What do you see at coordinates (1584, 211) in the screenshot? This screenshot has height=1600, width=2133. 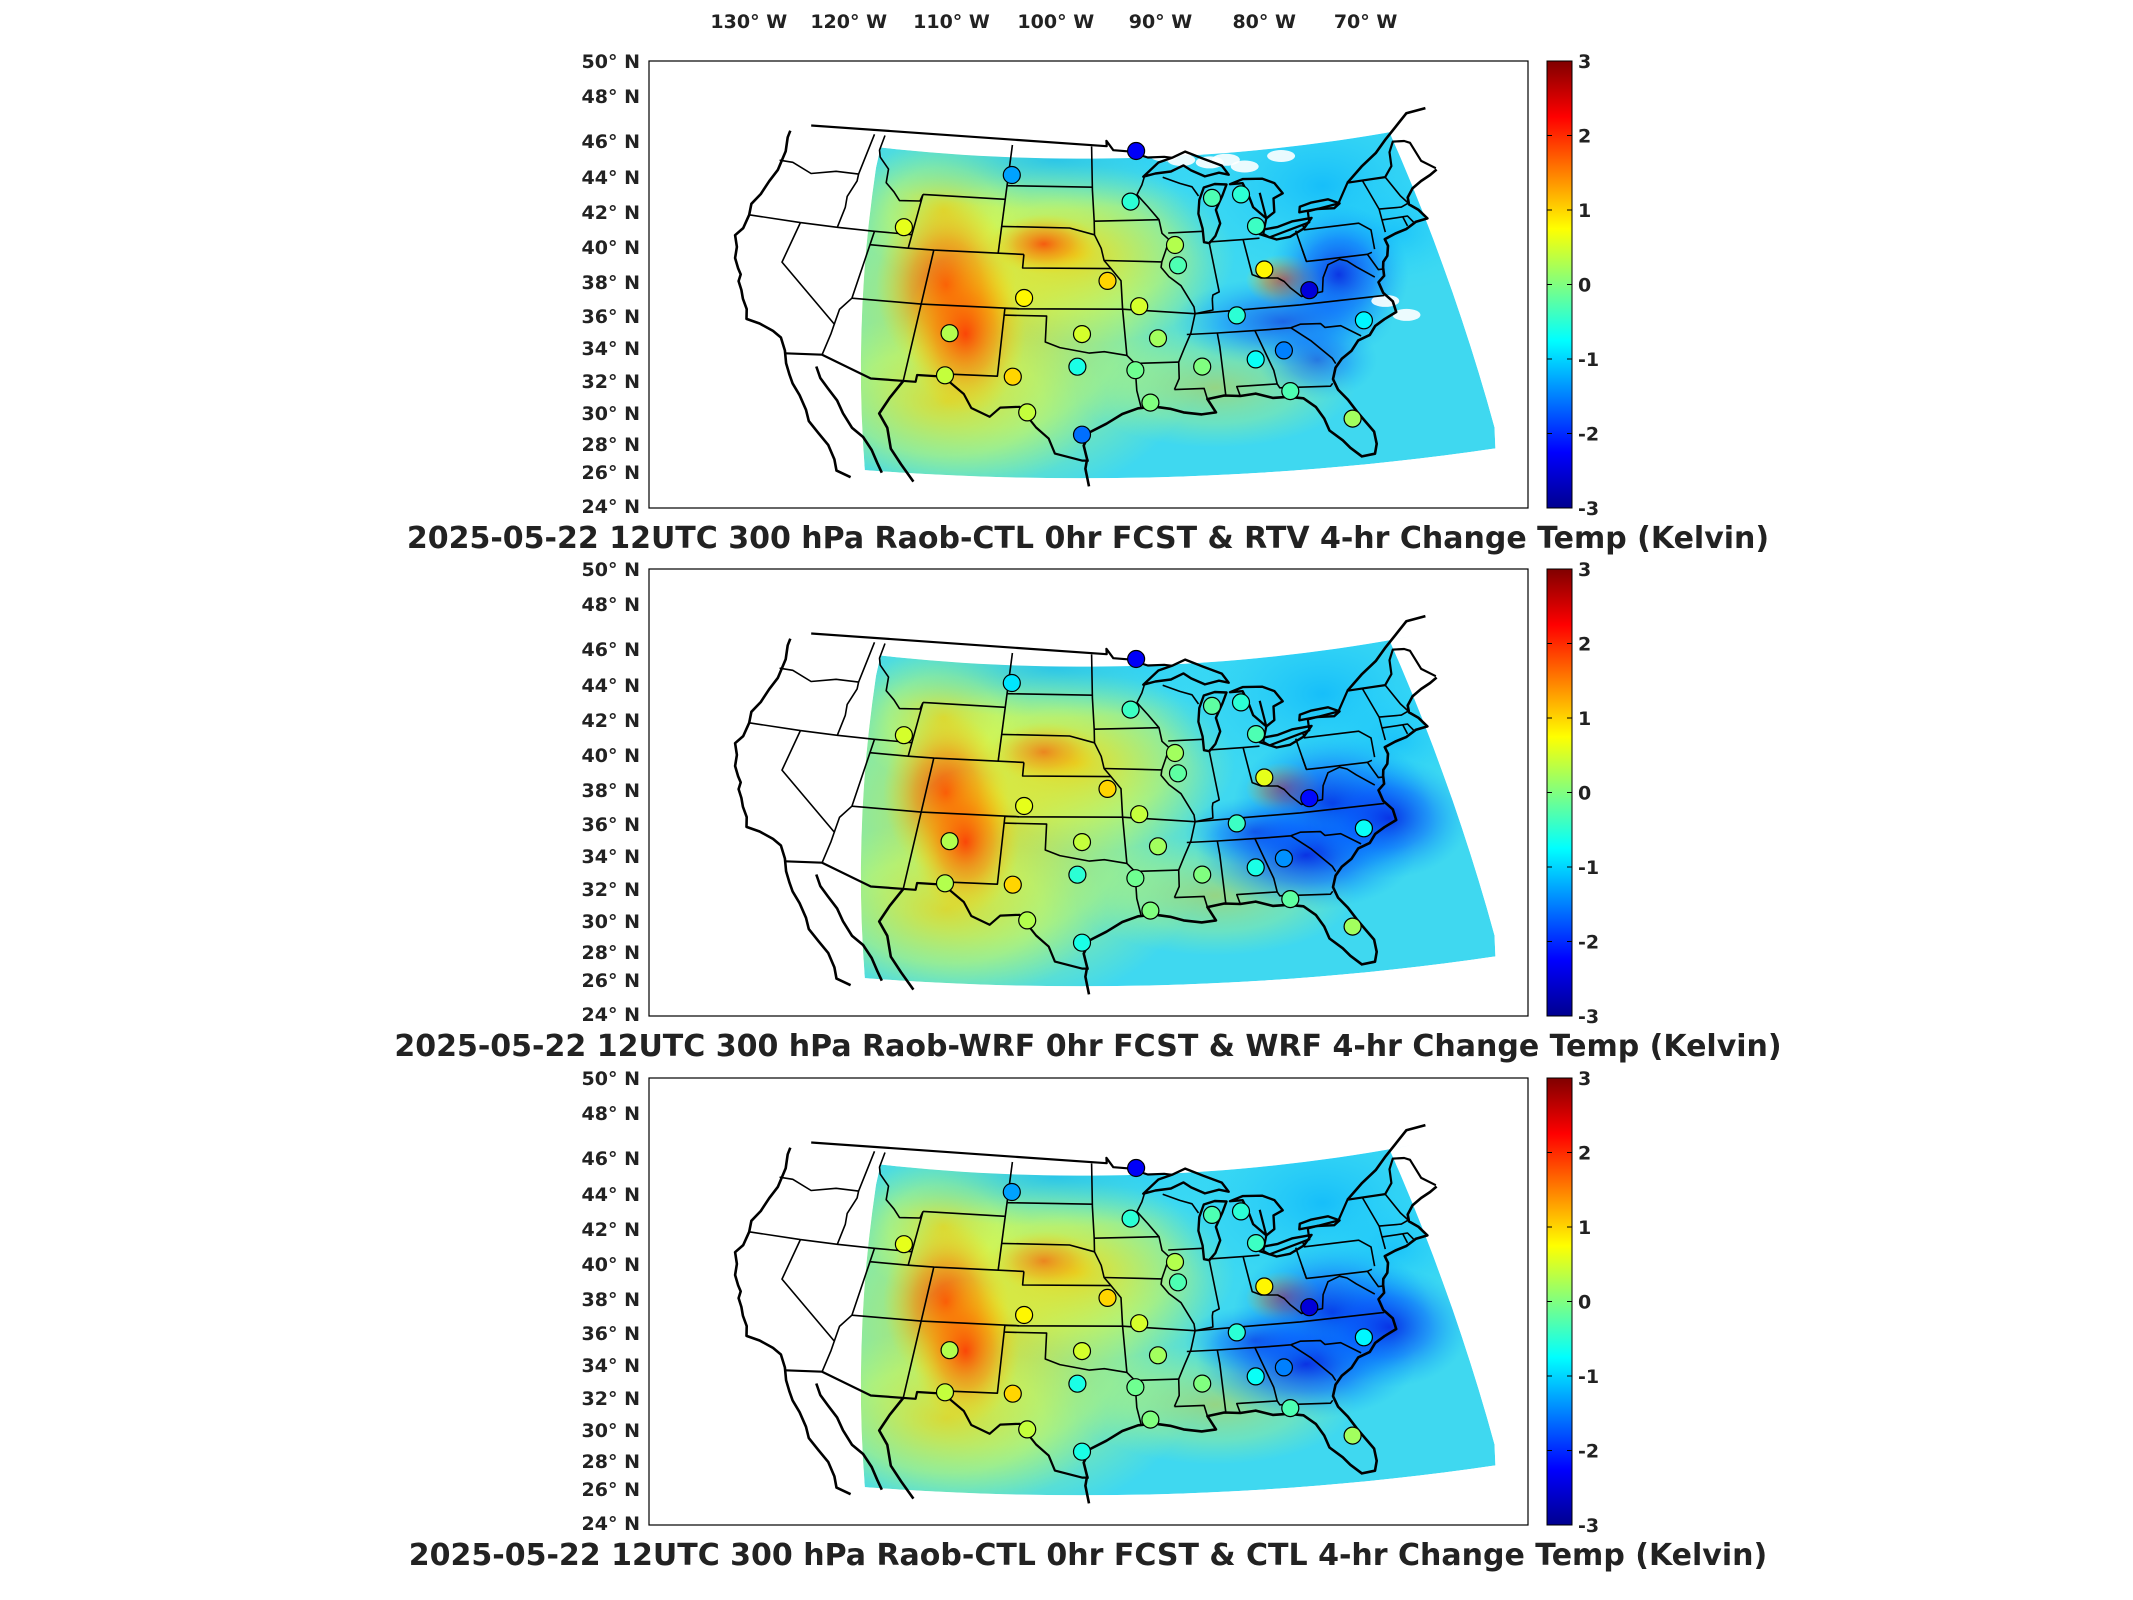 I see `colorbar-tick-label: 1` at bounding box center [1584, 211].